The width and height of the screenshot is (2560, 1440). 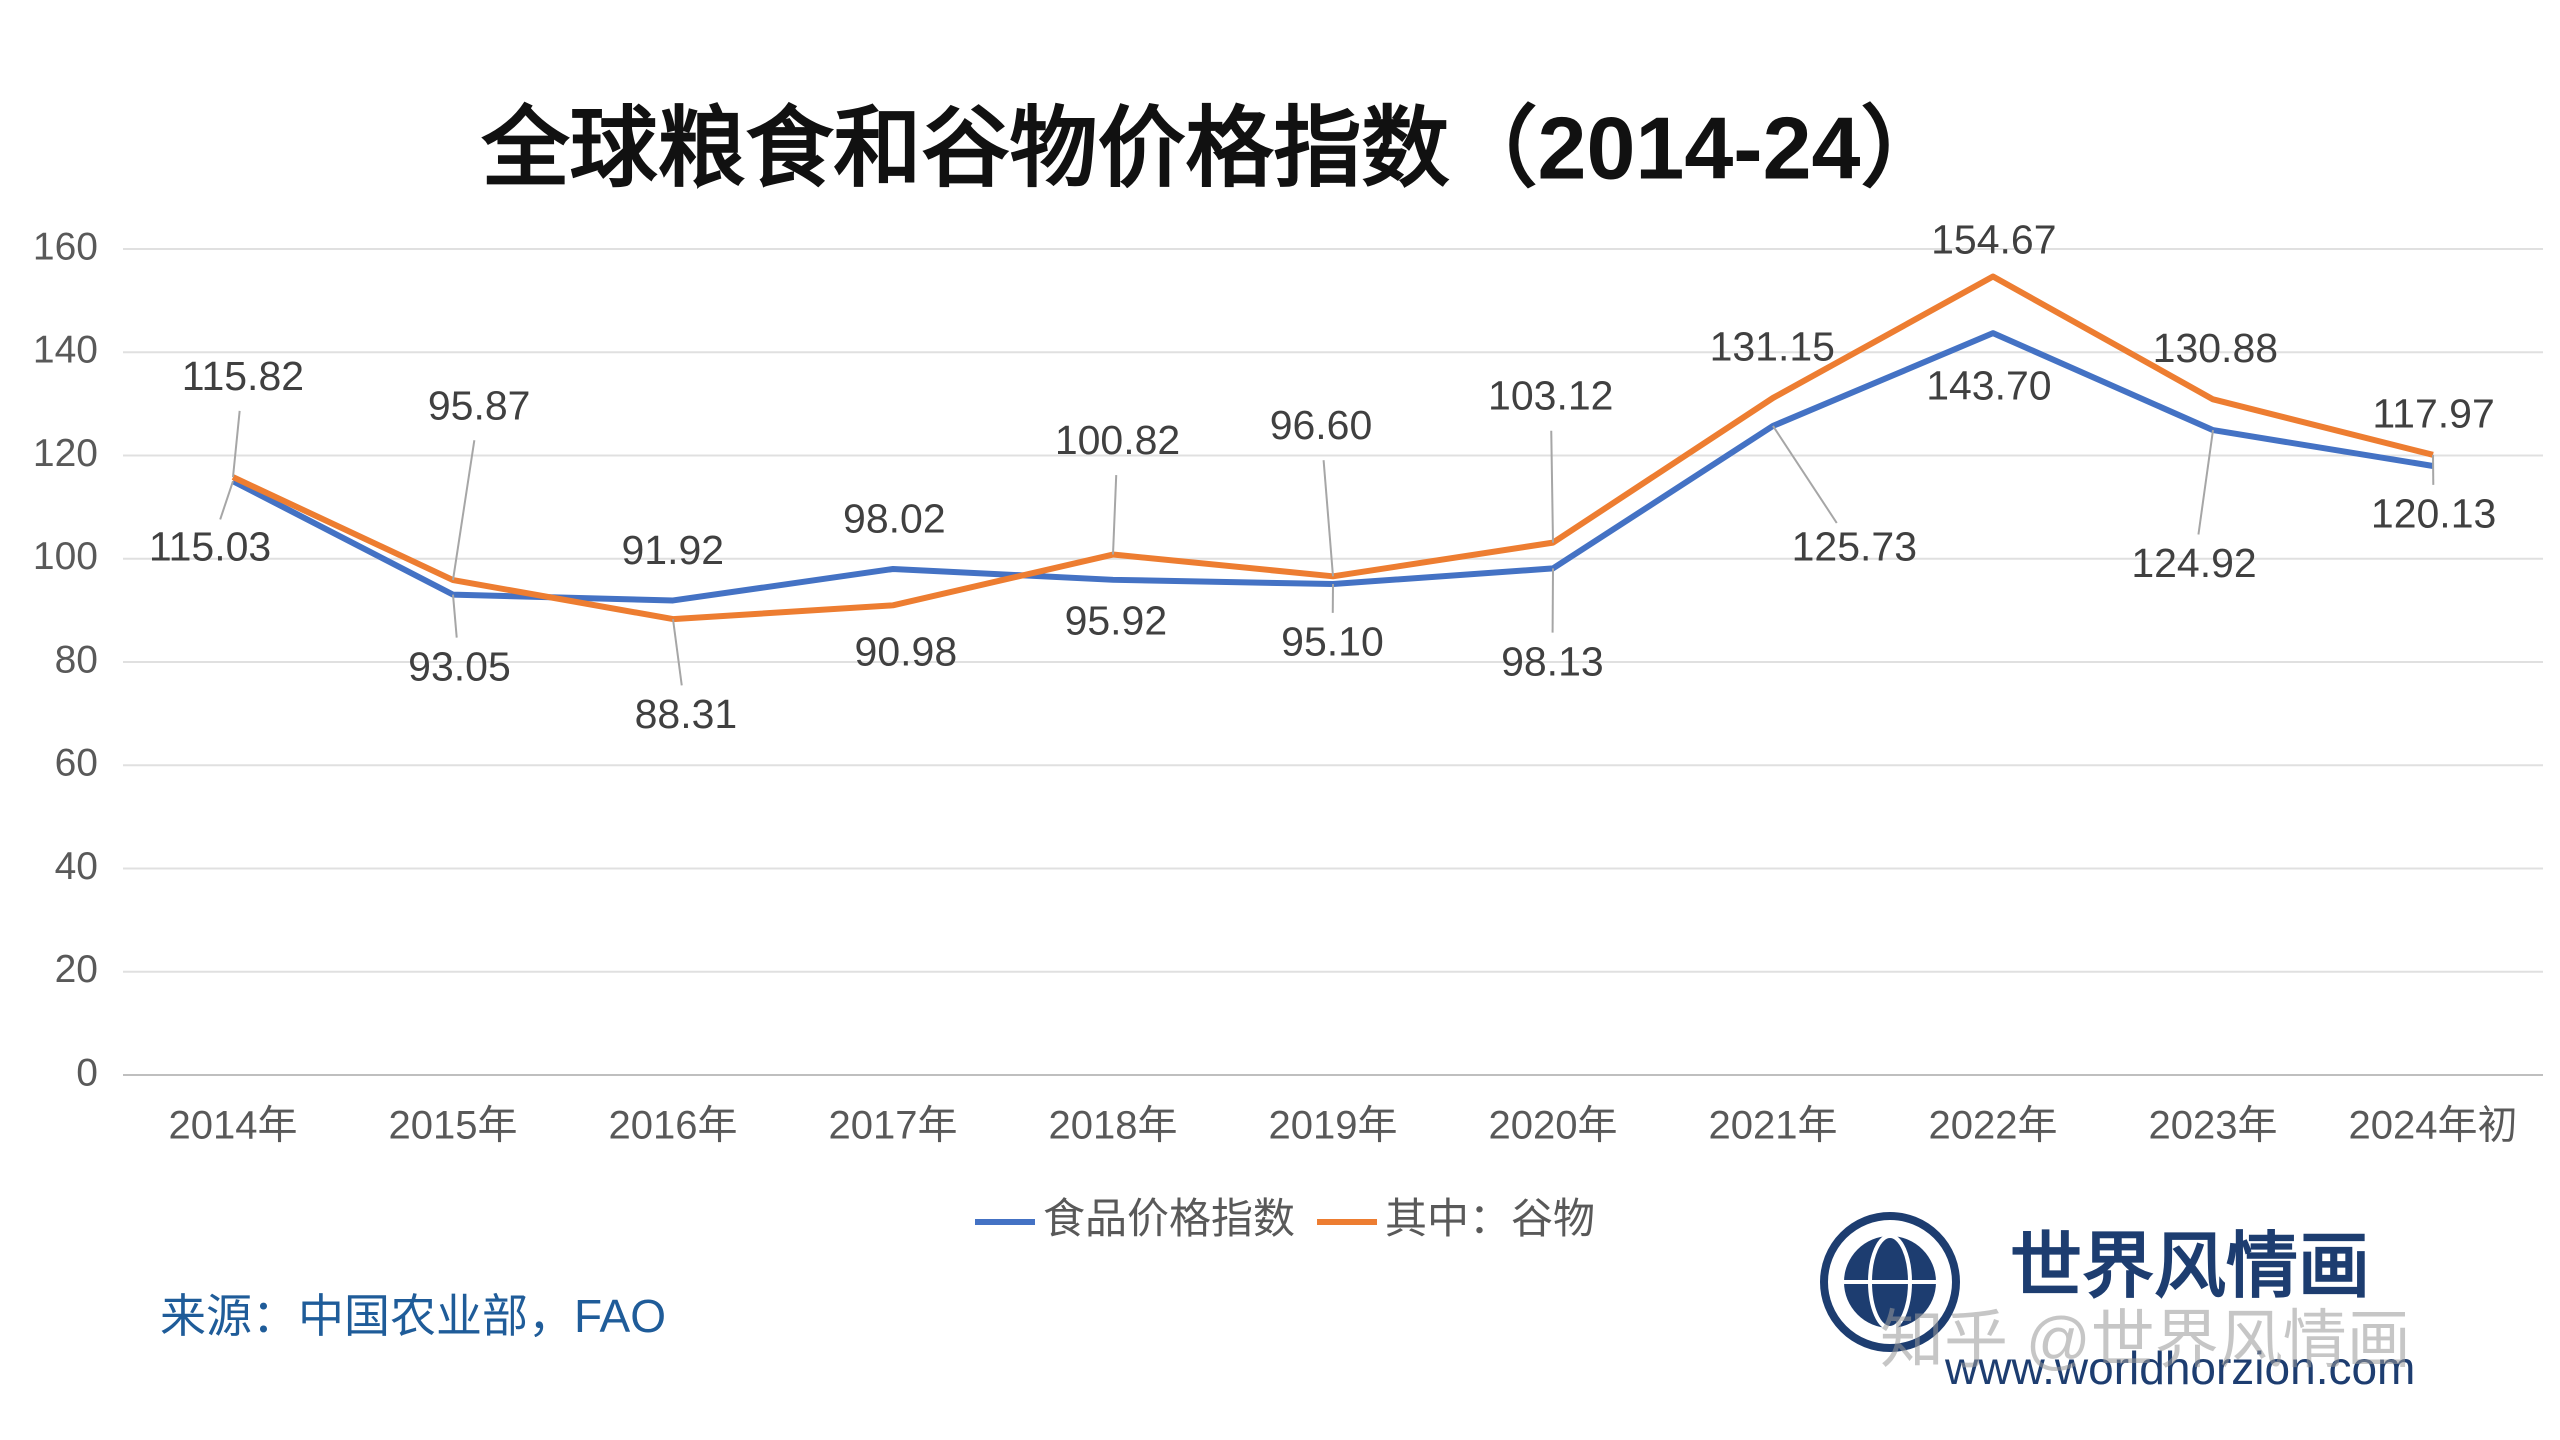 I want to click on logo, so click(x=1890, y=1282).